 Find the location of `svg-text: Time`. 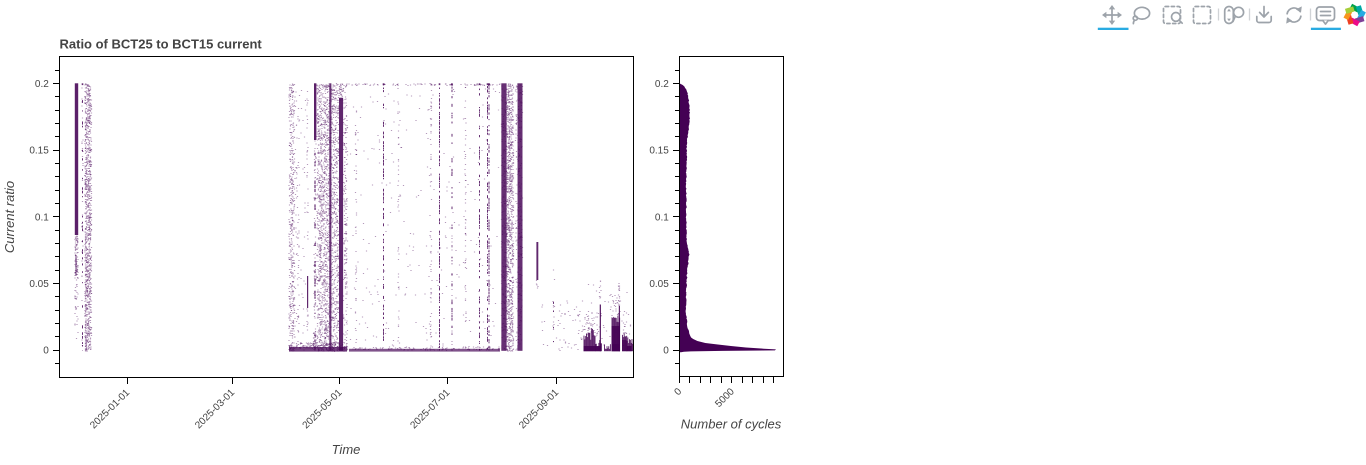

svg-text: Time is located at coordinates (346, 449).